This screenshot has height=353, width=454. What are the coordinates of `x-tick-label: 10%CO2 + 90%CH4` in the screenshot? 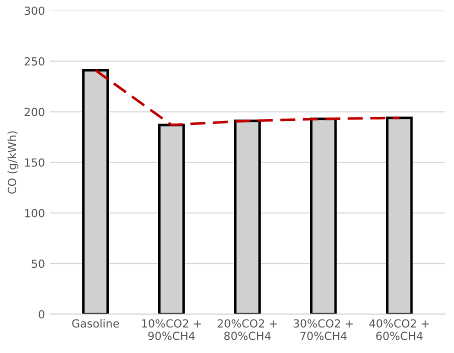 It's located at (171, 329).